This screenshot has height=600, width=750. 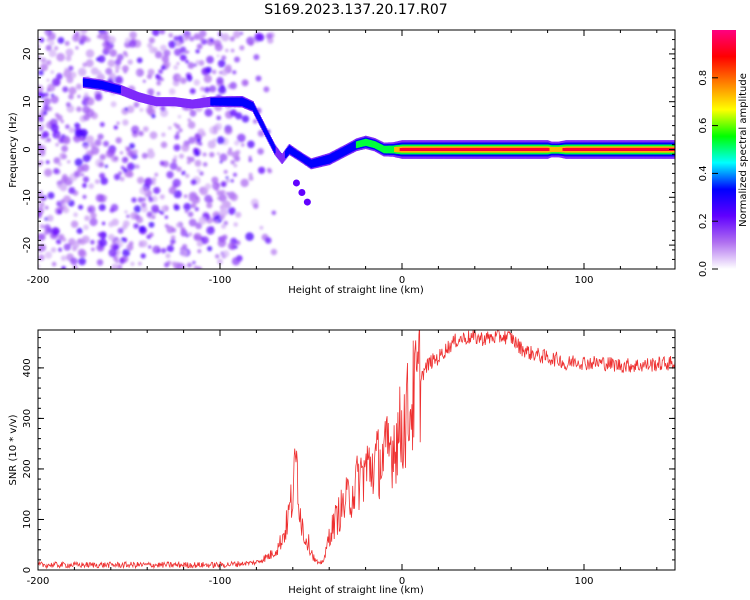 I want to click on x-tick-label: -100, so click(x=220, y=581).